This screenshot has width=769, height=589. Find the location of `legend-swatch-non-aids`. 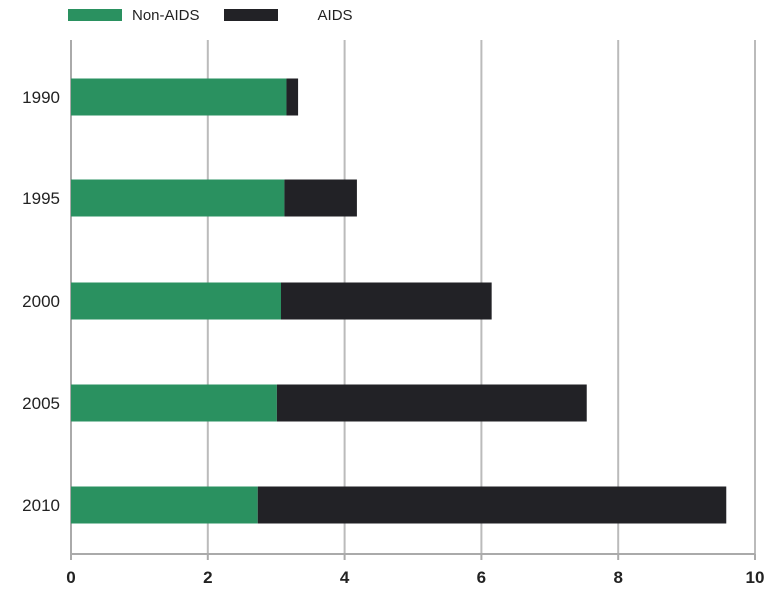

legend-swatch-non-aids is located at coordinates (95, 15).